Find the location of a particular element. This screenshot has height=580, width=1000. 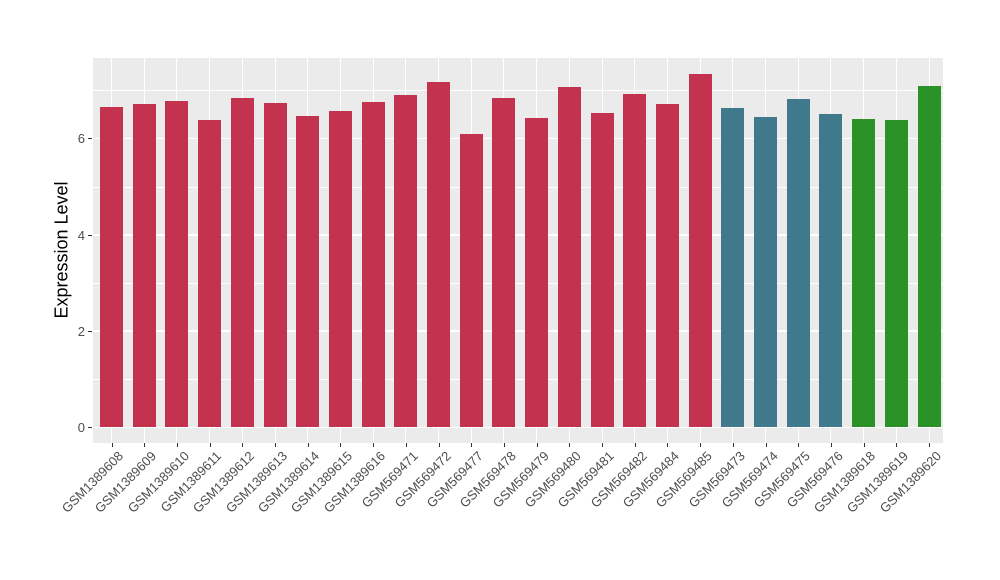

bar-GSM569474 is located at coordinates (765, 272).